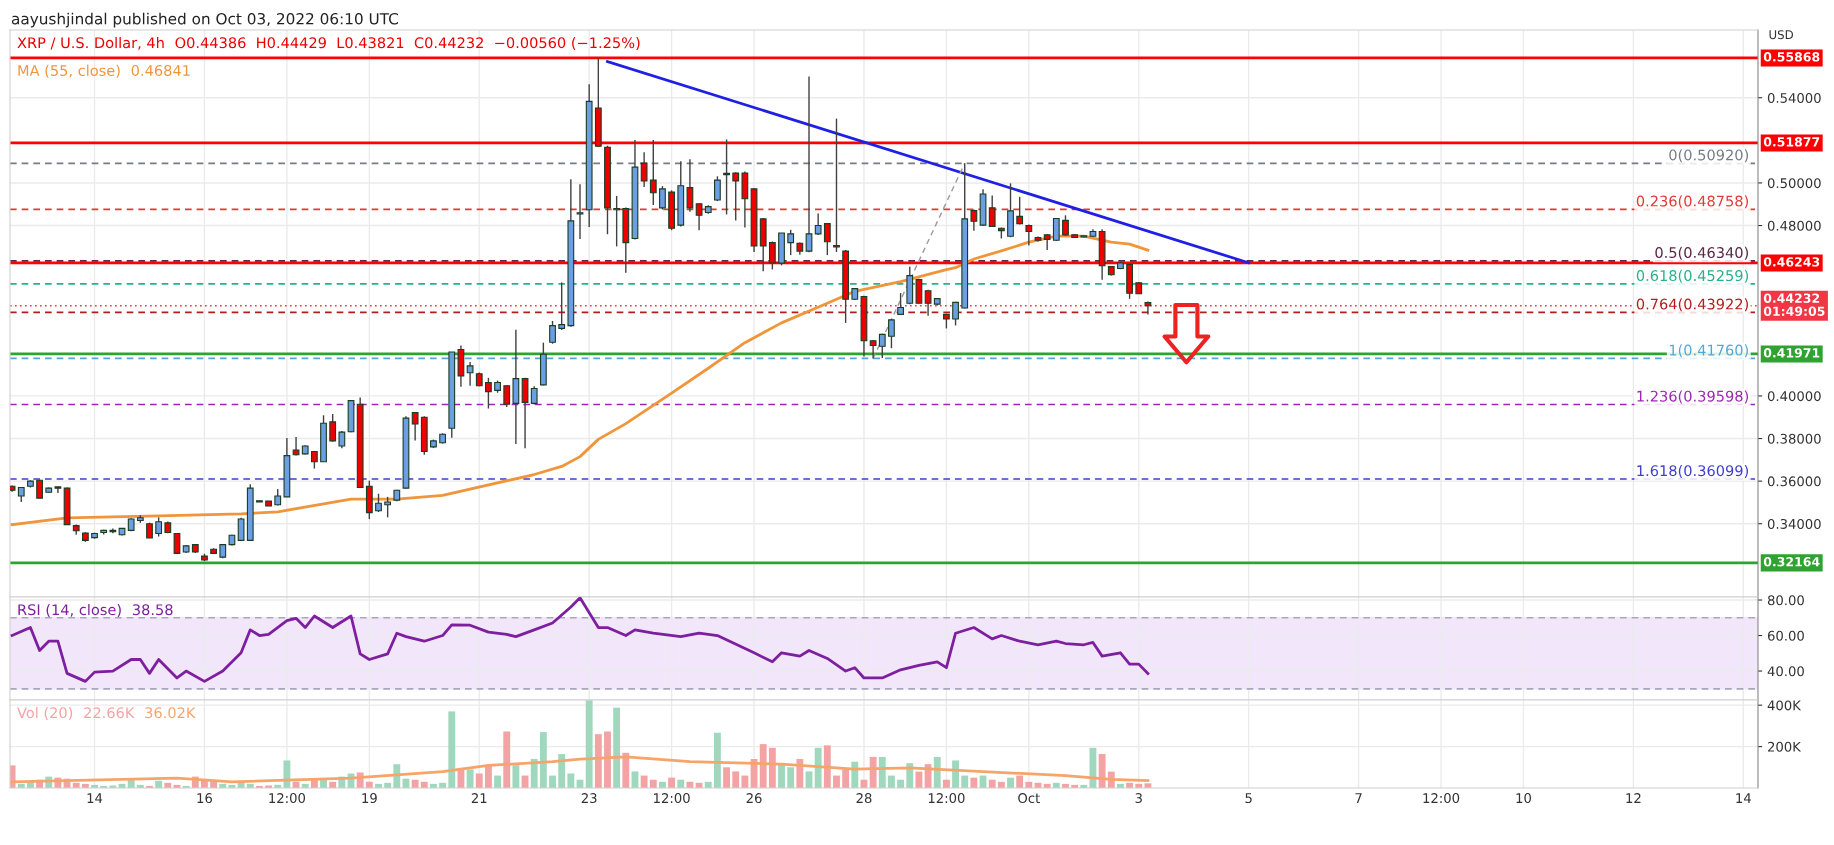 The width and height of the screenshot is (1834, 845). Describe the element at coordinates (1248, 798) in the screenshot. I see `x-tick-label: 5` at that location.